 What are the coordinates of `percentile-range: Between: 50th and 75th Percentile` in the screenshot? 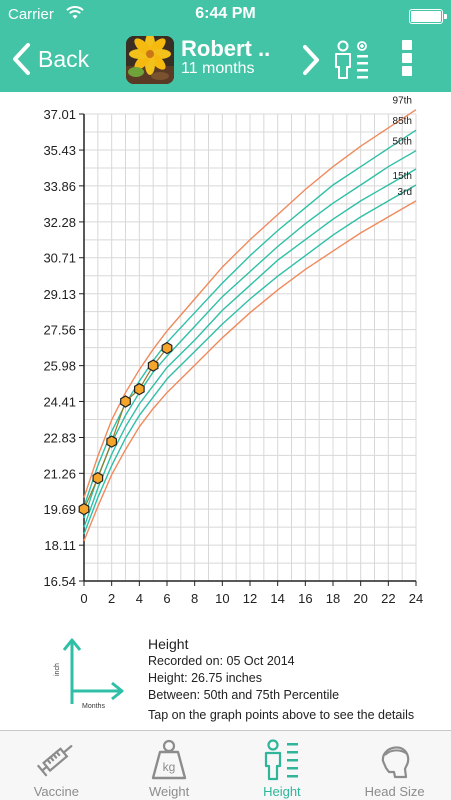 It's located at (244, 695).